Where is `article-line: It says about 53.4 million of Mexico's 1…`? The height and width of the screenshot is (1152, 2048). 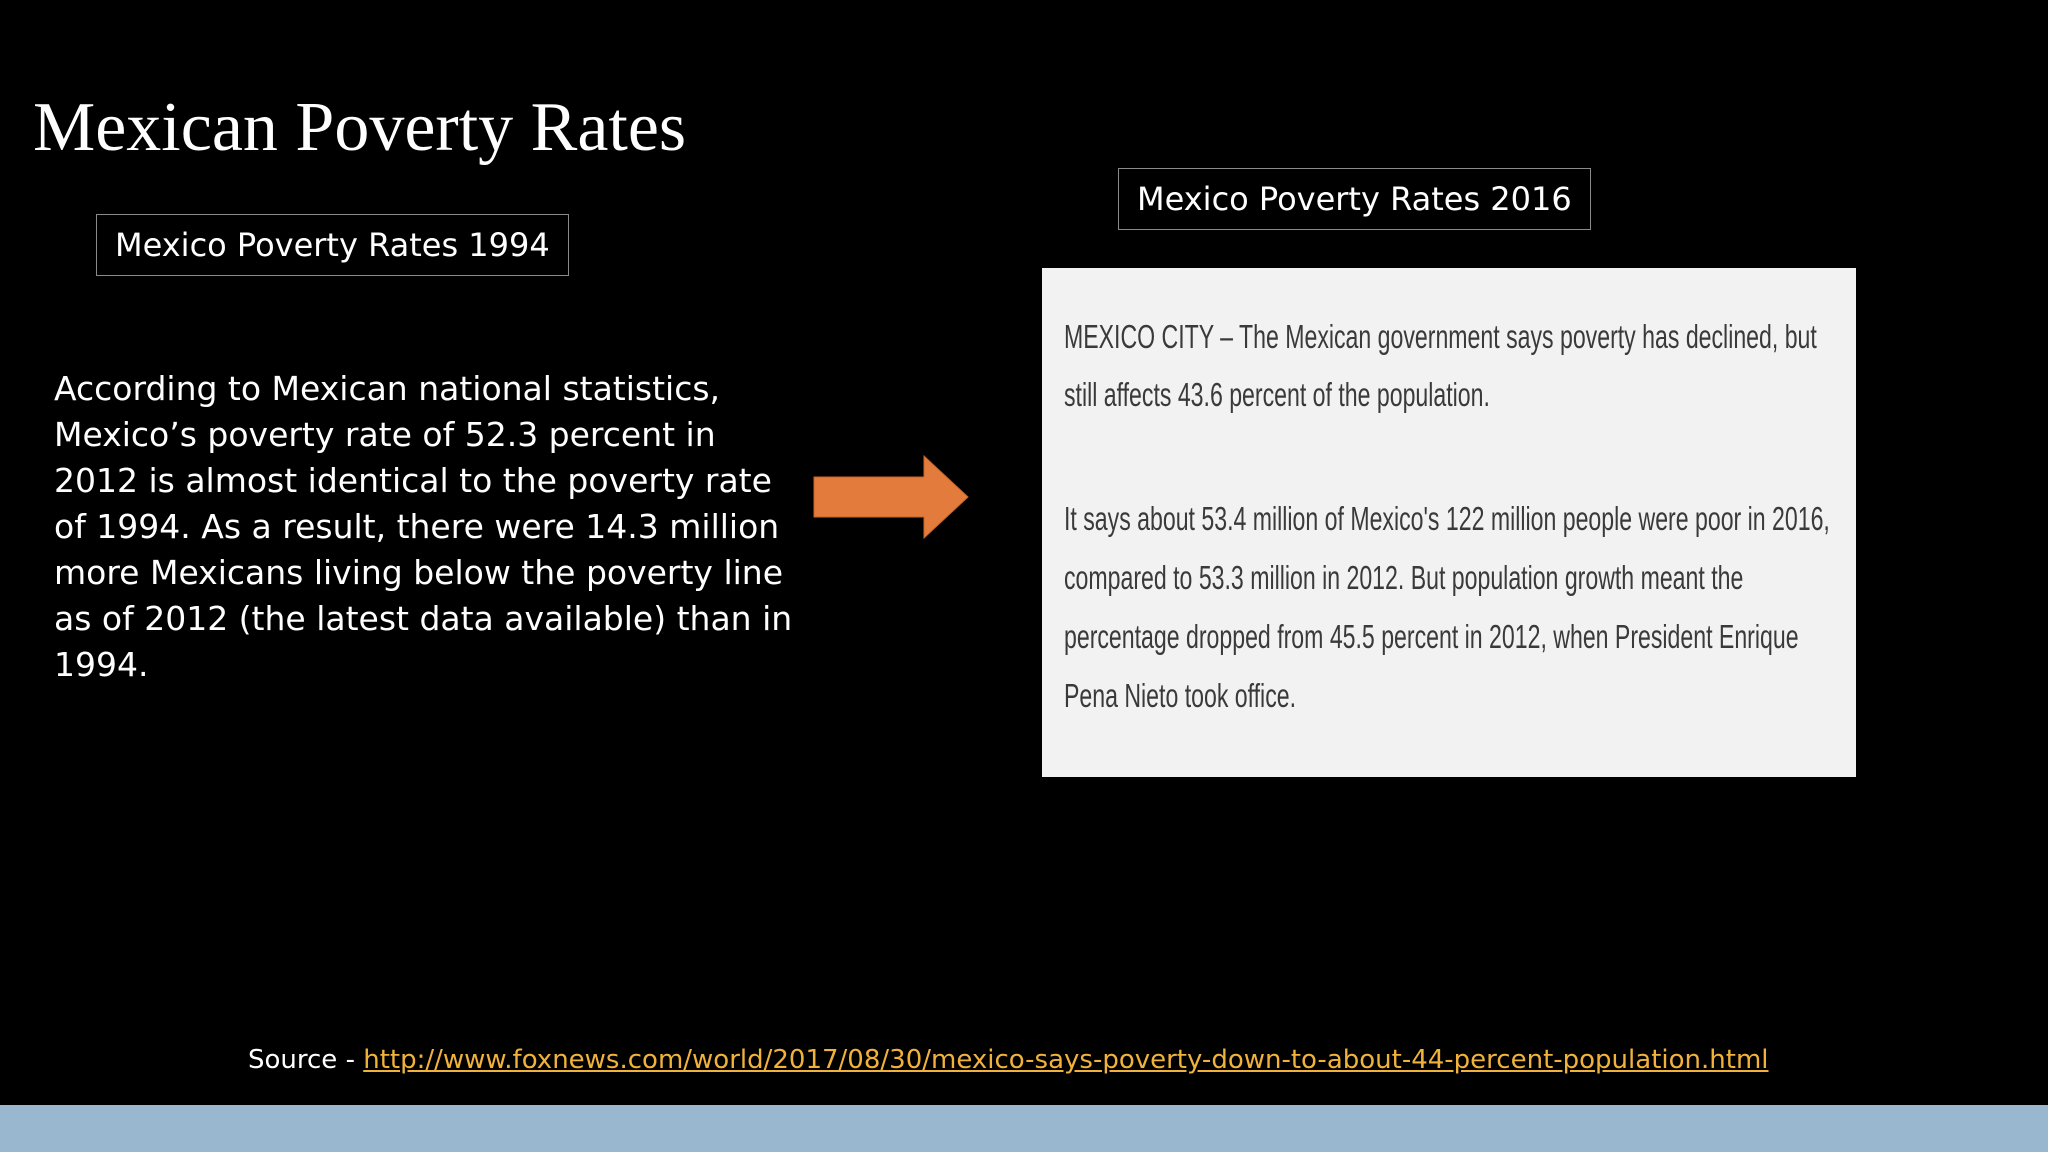
article-line: It says about 53.4 million of Mexico's 1… is located at coordinates (1447, 518).